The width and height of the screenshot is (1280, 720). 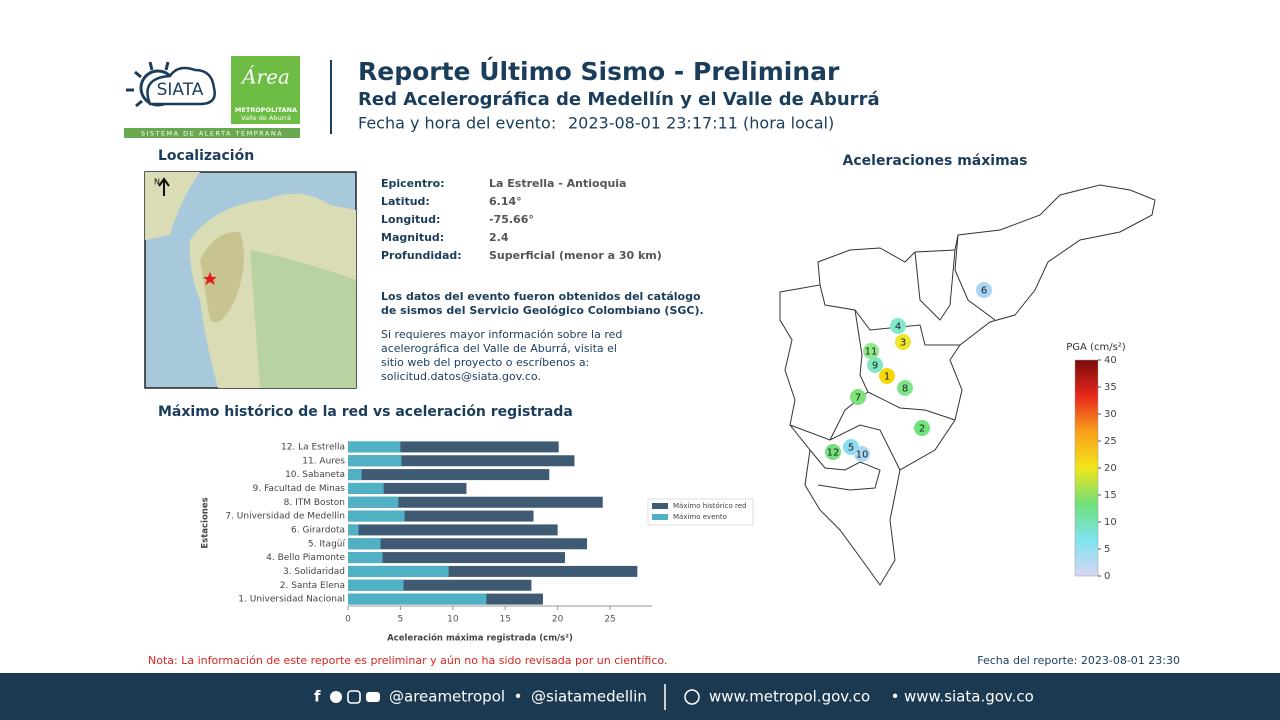 I want to click on y-tick-label: 6. Girardota, so click(x=318, y=530).